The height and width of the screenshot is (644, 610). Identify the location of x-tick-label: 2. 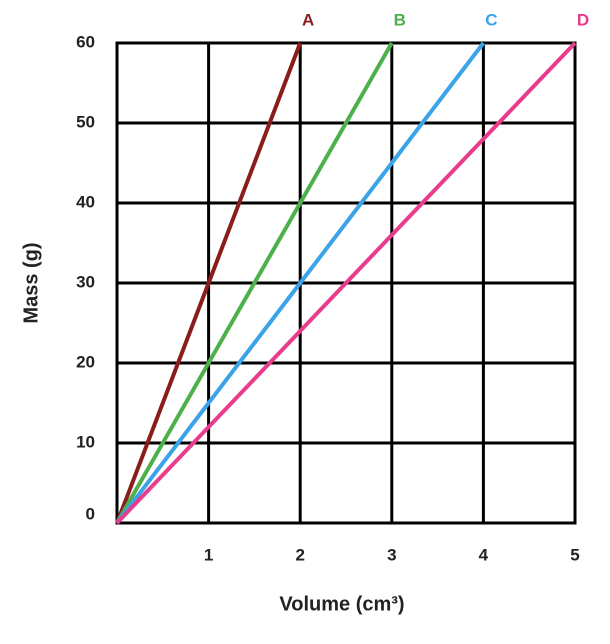
(299, 554).